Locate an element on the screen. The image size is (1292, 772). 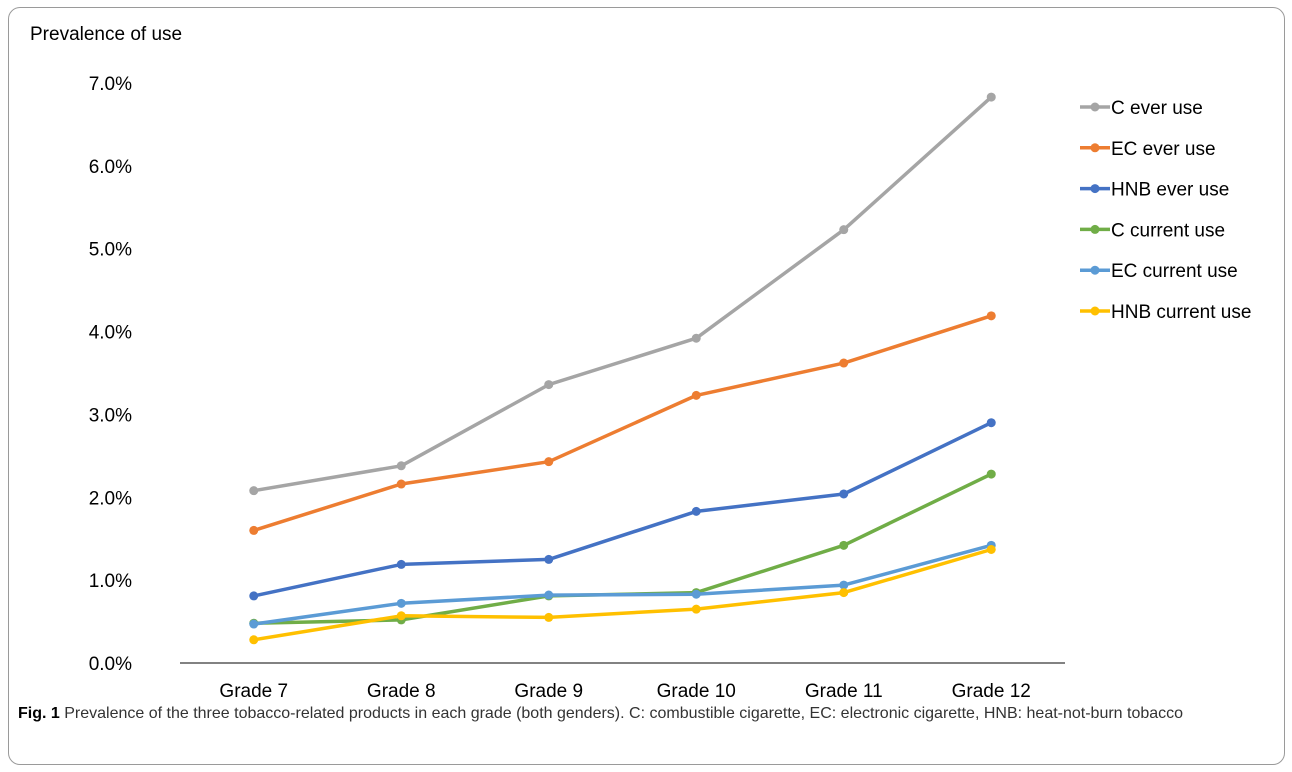
y-tick-label: 1.0% is located at coordinates (110, 581).